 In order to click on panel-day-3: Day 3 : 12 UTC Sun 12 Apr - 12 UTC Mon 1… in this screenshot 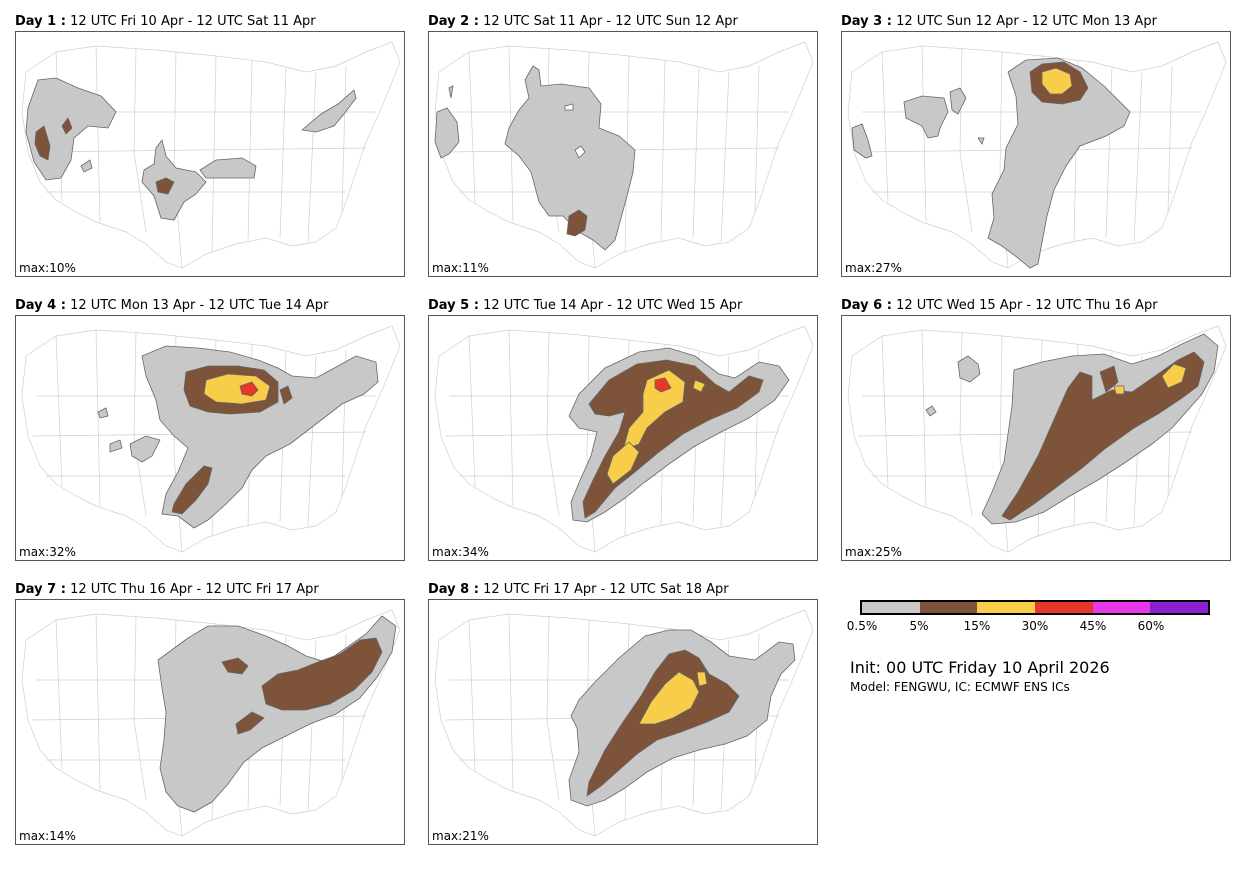, I will do `click(1036, 145)`.